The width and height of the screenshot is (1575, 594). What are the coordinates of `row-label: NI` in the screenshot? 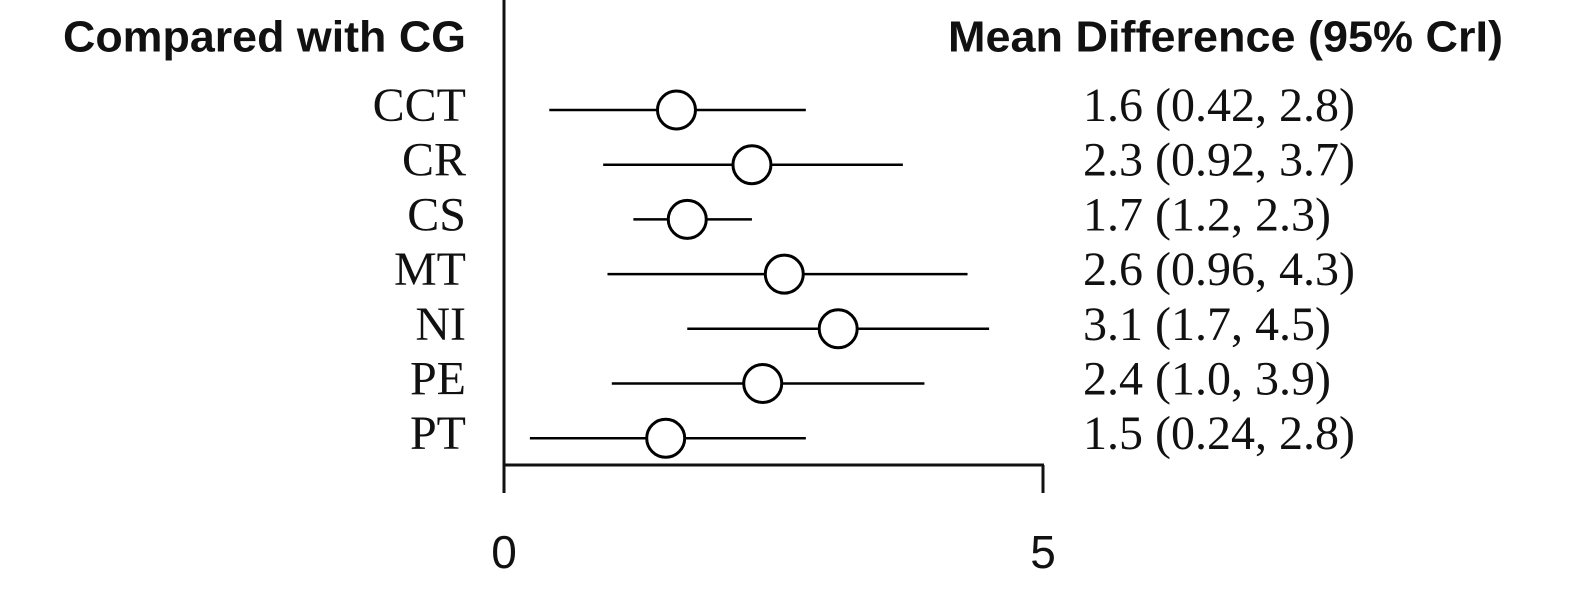 It's located at (440, 324).